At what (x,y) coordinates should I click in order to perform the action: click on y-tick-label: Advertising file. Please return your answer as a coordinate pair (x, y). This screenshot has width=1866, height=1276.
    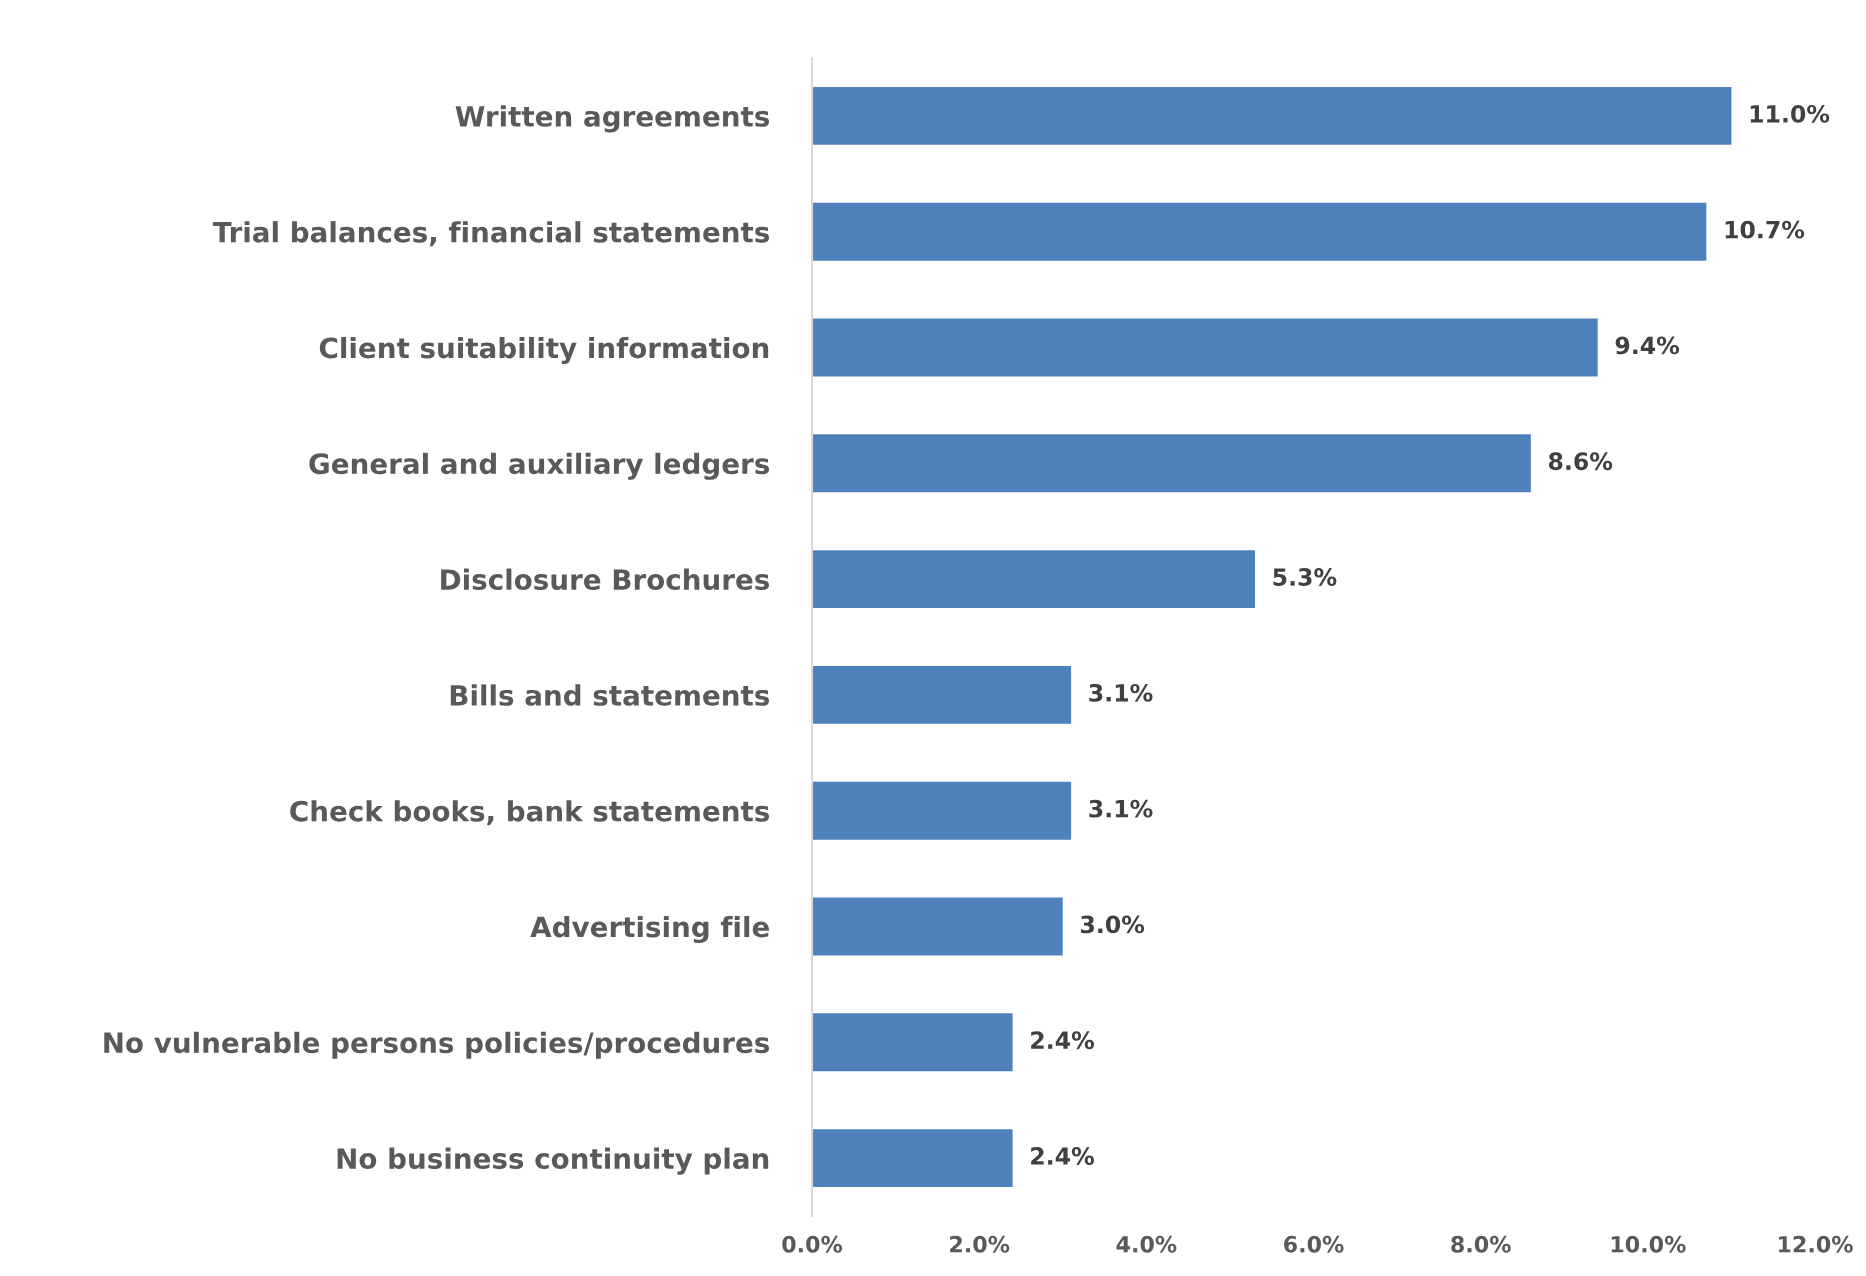
    Looking at the image, I should click on (649, 929).